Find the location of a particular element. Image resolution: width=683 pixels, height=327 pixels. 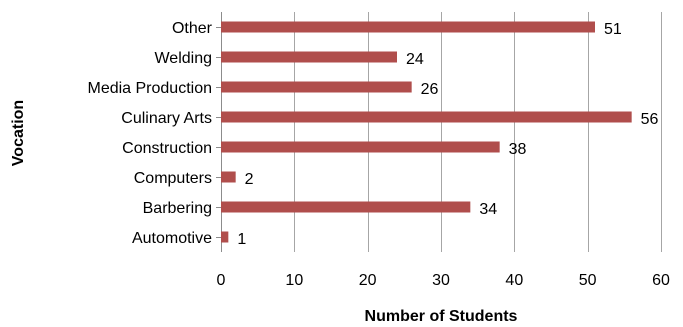

bar-welding is located at coordinates (309, 57).